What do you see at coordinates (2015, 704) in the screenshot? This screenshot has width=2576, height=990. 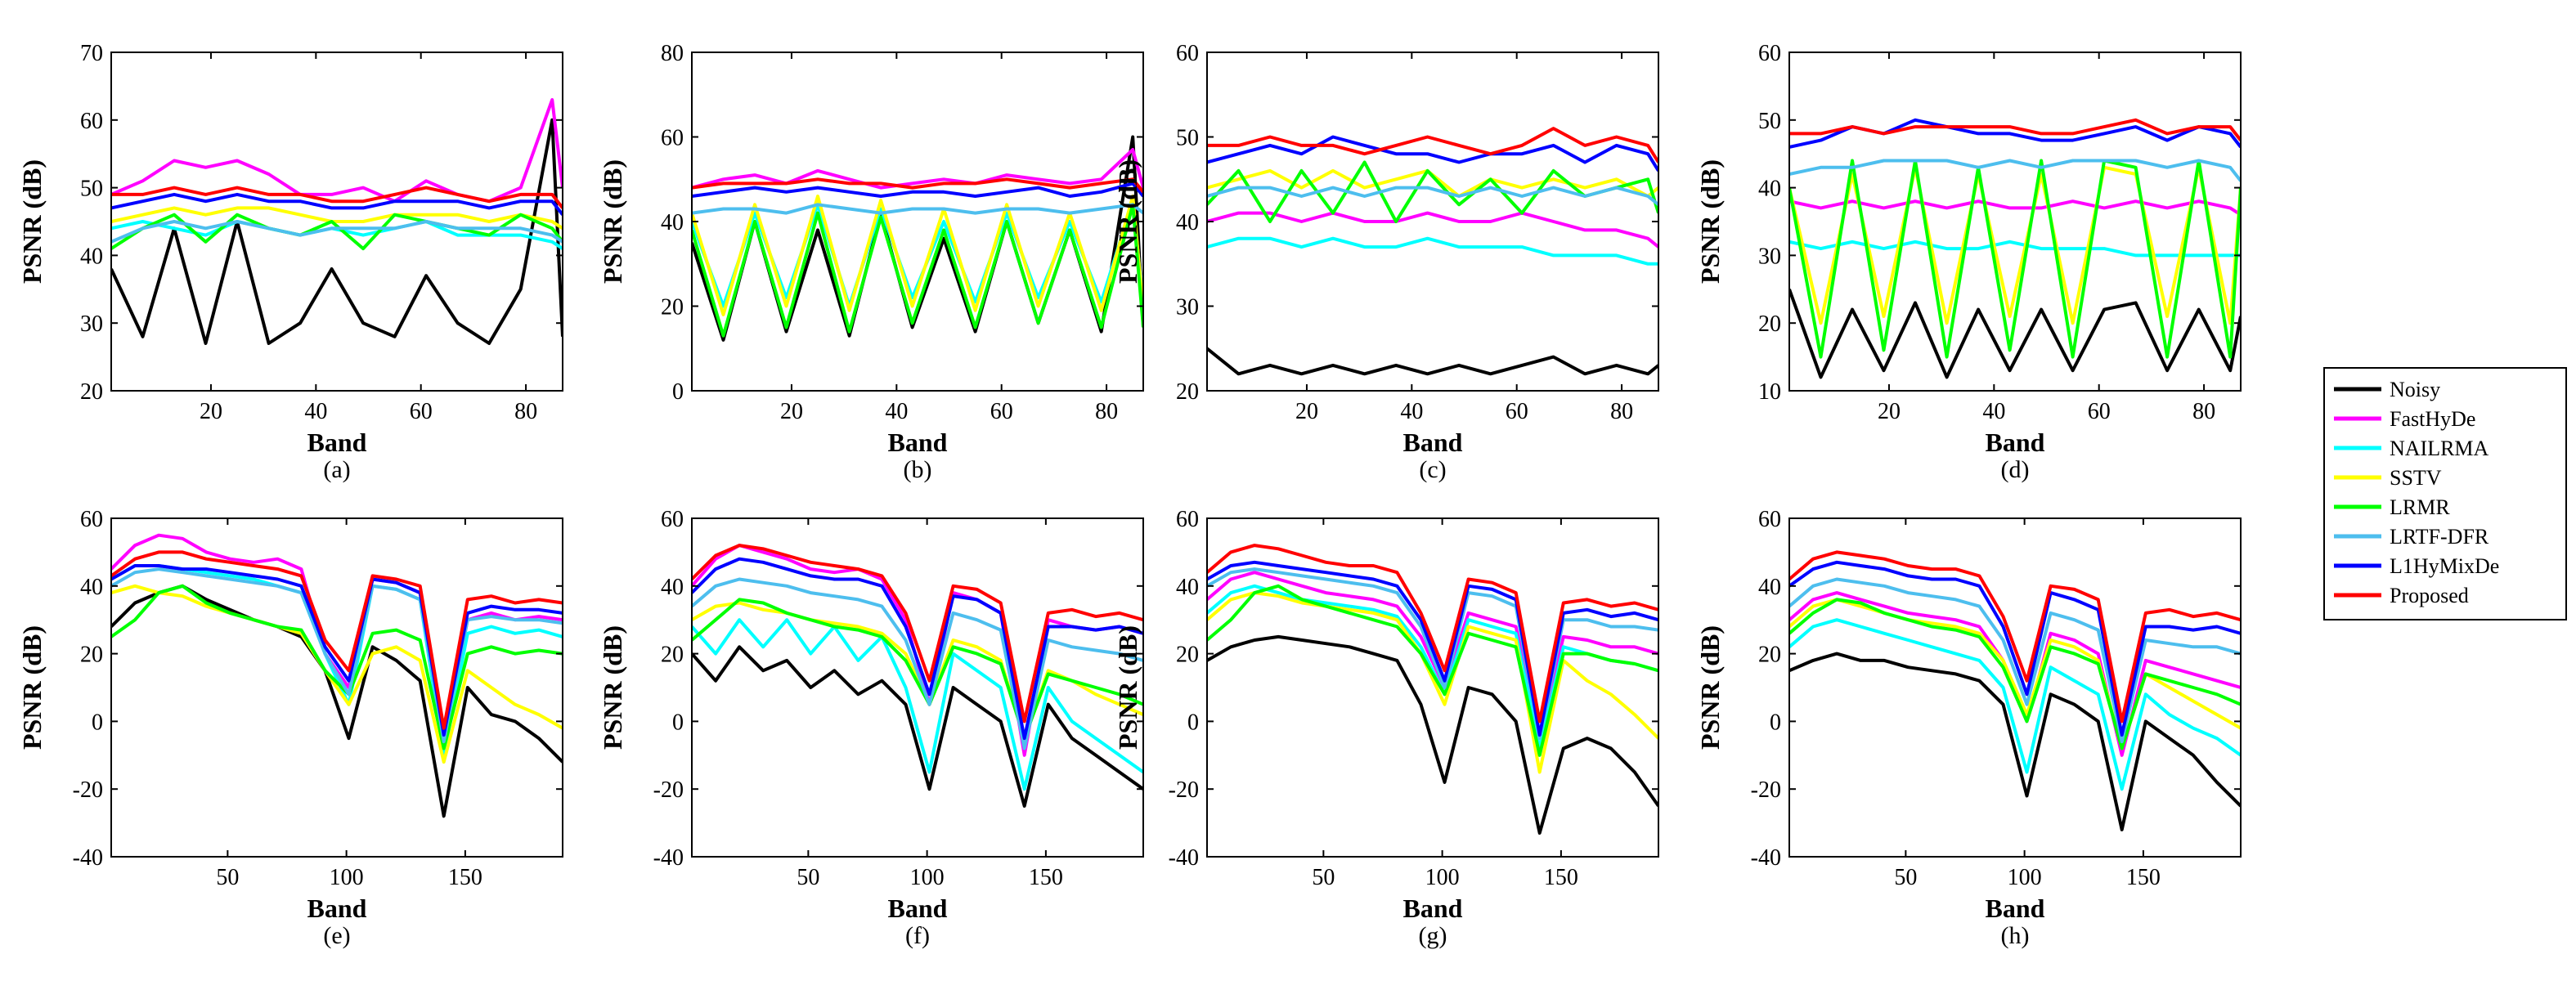 I see `series-line-nailrma` at bounding box center [2015, 704].